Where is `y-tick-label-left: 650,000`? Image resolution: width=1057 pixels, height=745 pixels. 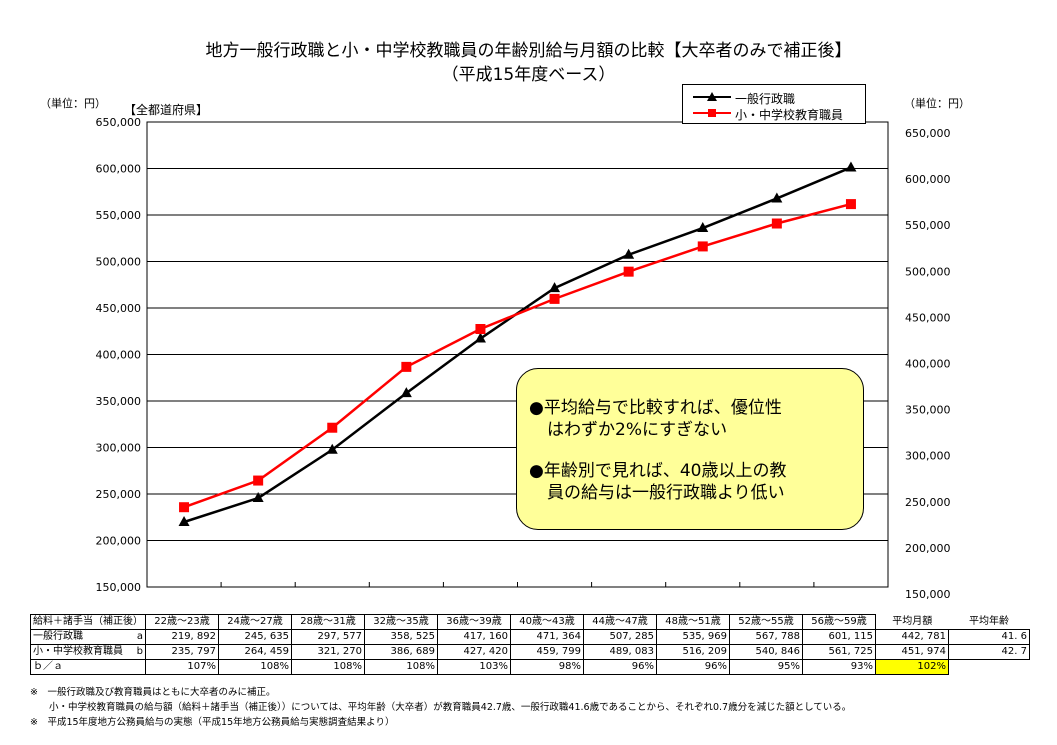
y-tick-label-left: 650,000 is located at coordinates (119, 122).